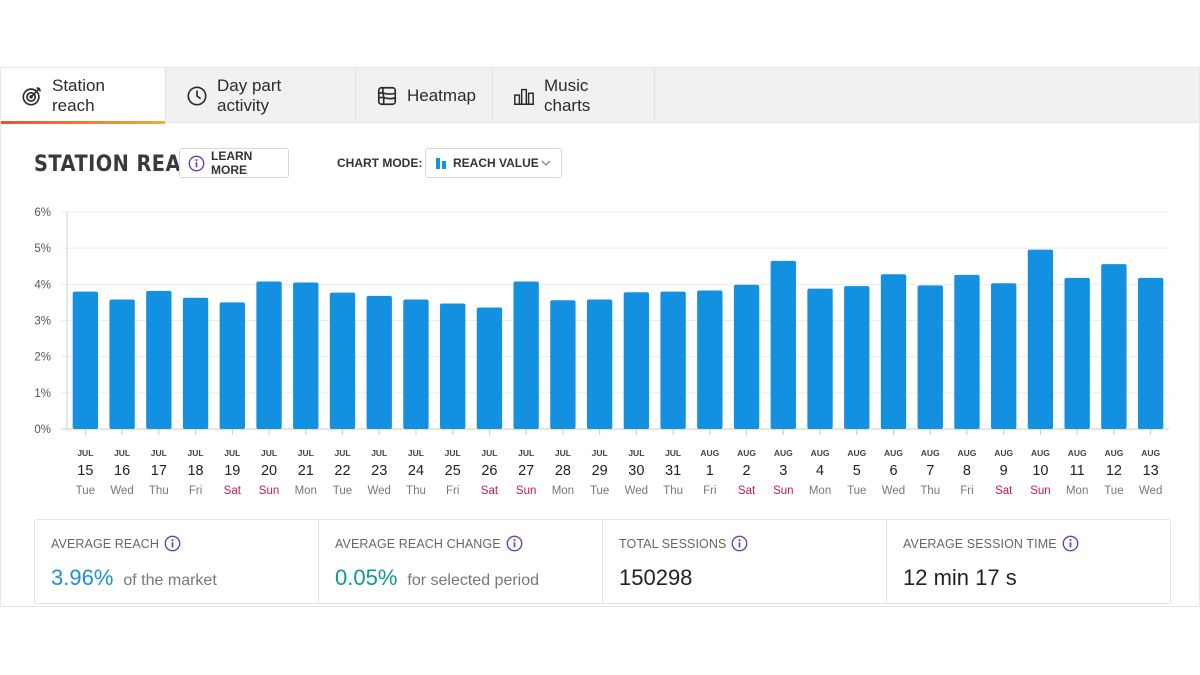 Image resolution: width=1200 pixels, height=675 pixels. I want to click on x-tick-day: 23, so click(379, 471).